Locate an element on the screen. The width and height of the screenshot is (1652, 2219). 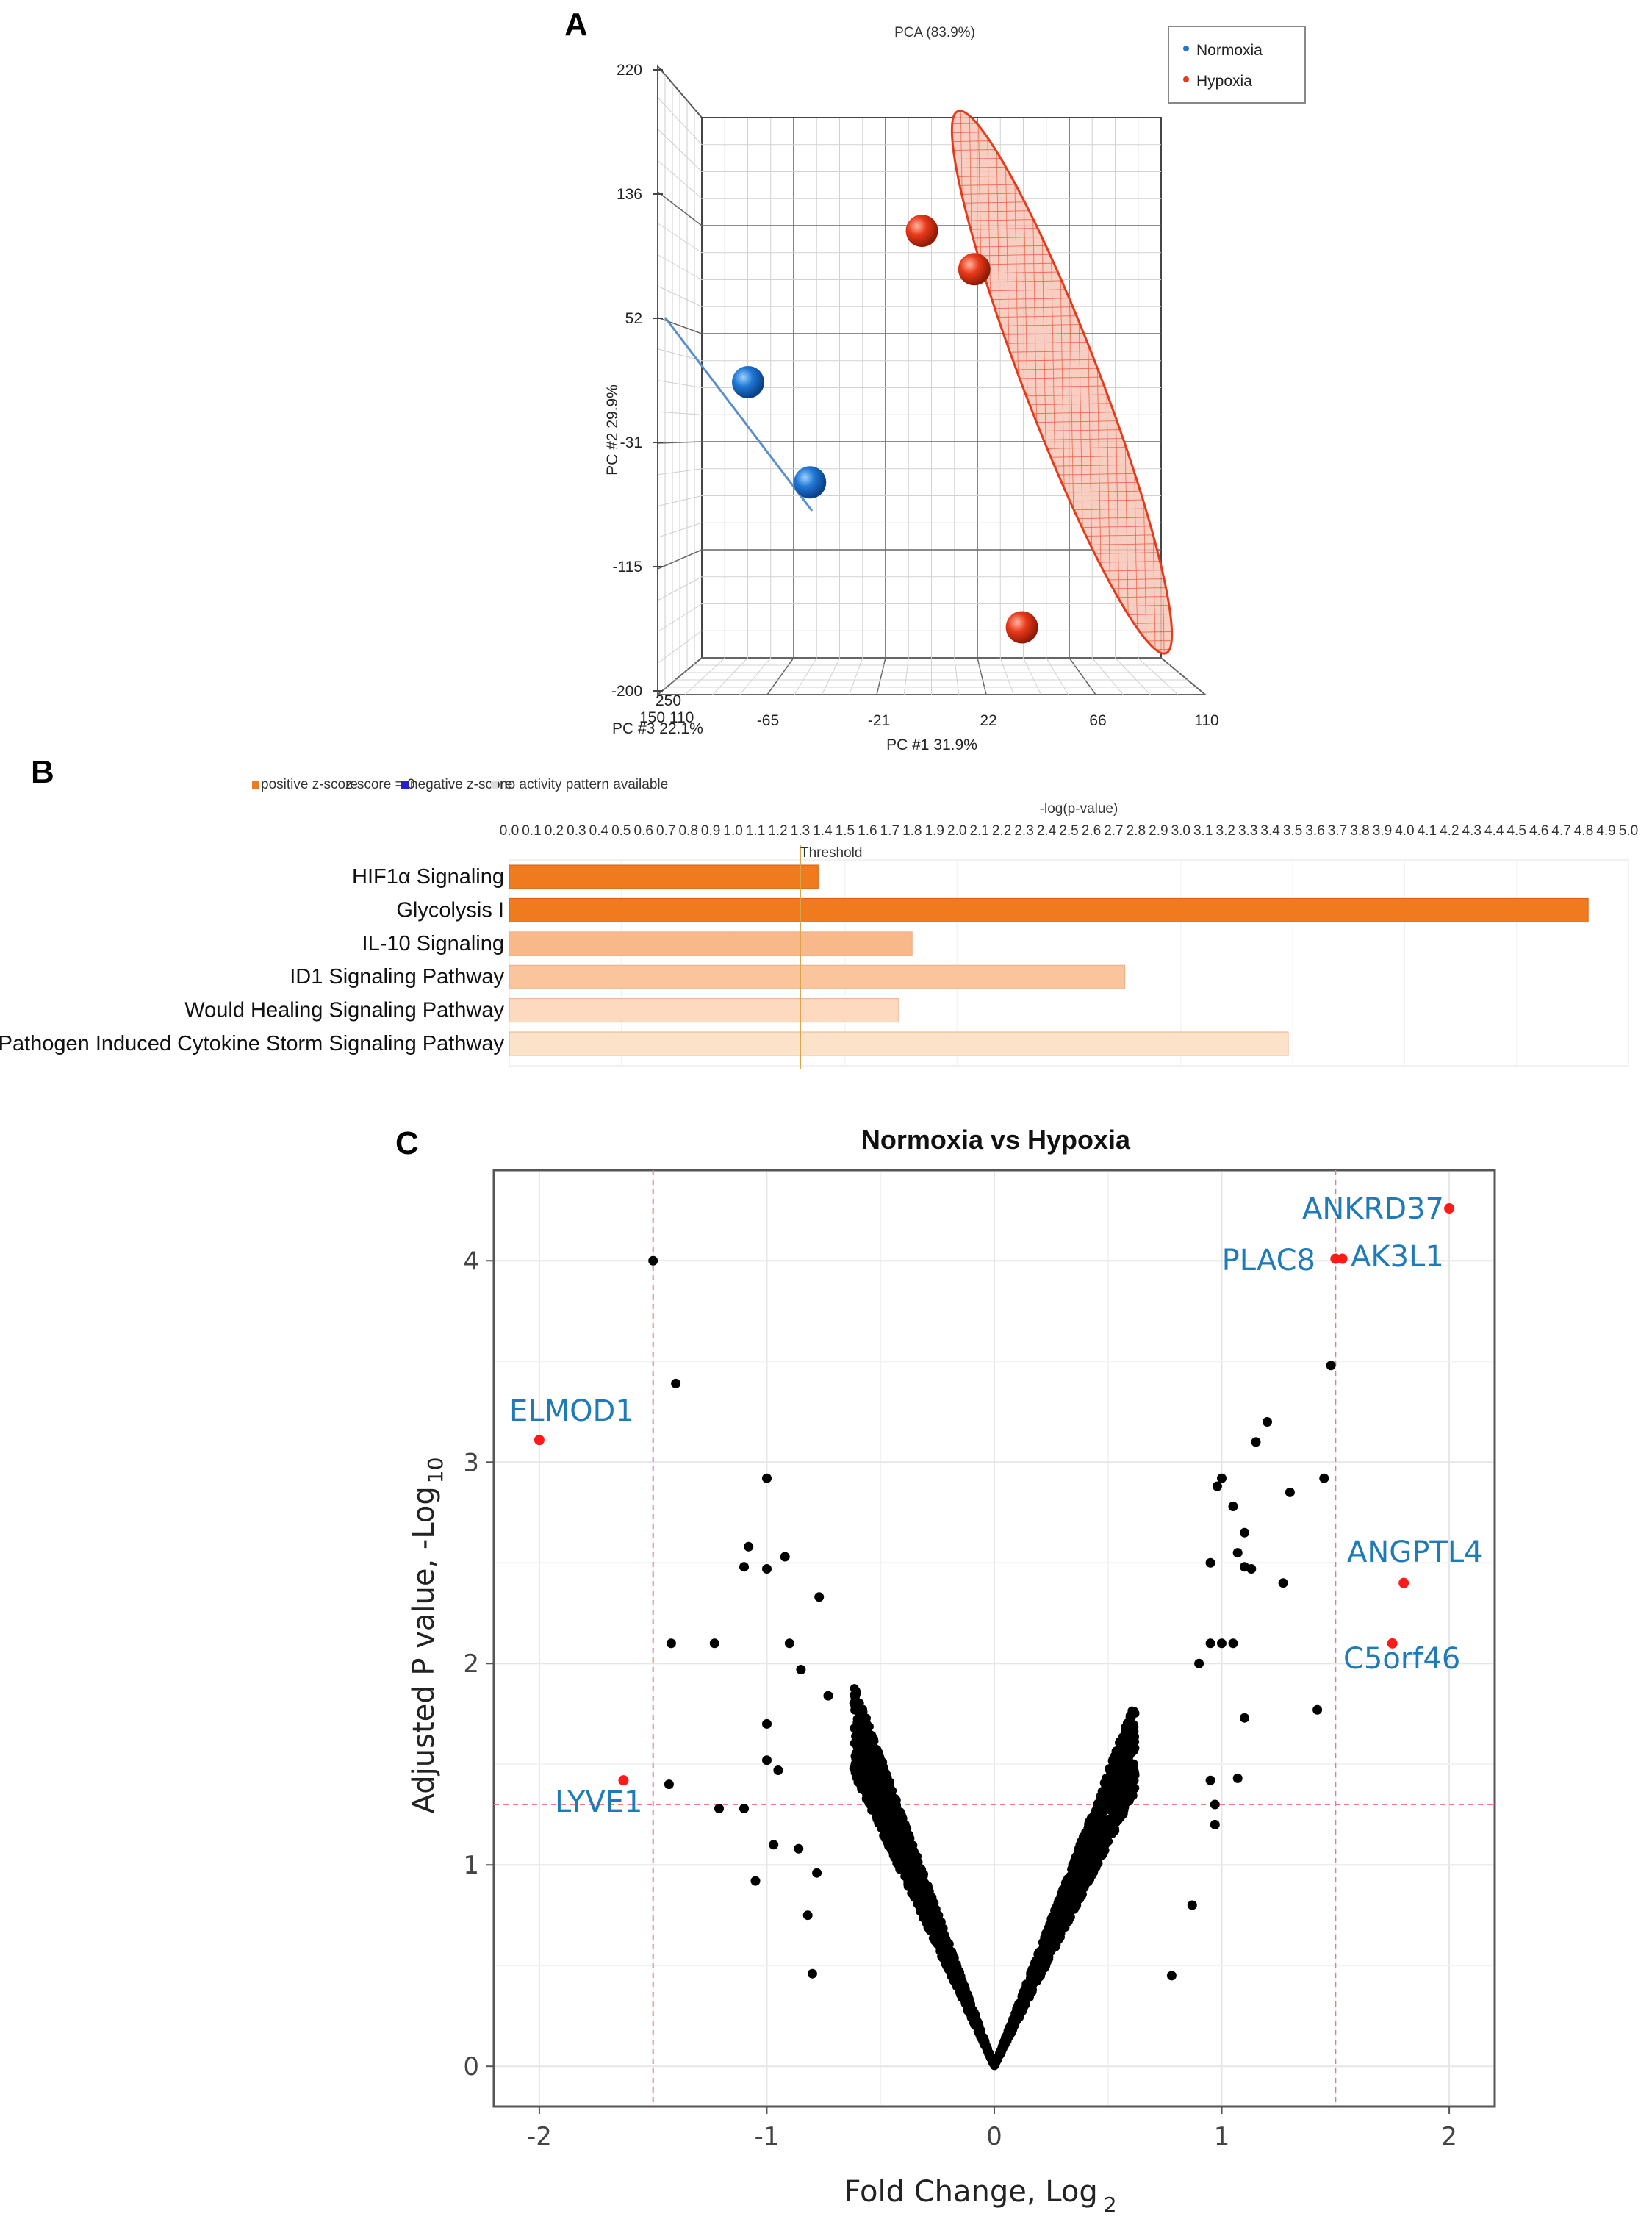
volcano-x-tick: 1 is located at coordinates (1222, 2136).